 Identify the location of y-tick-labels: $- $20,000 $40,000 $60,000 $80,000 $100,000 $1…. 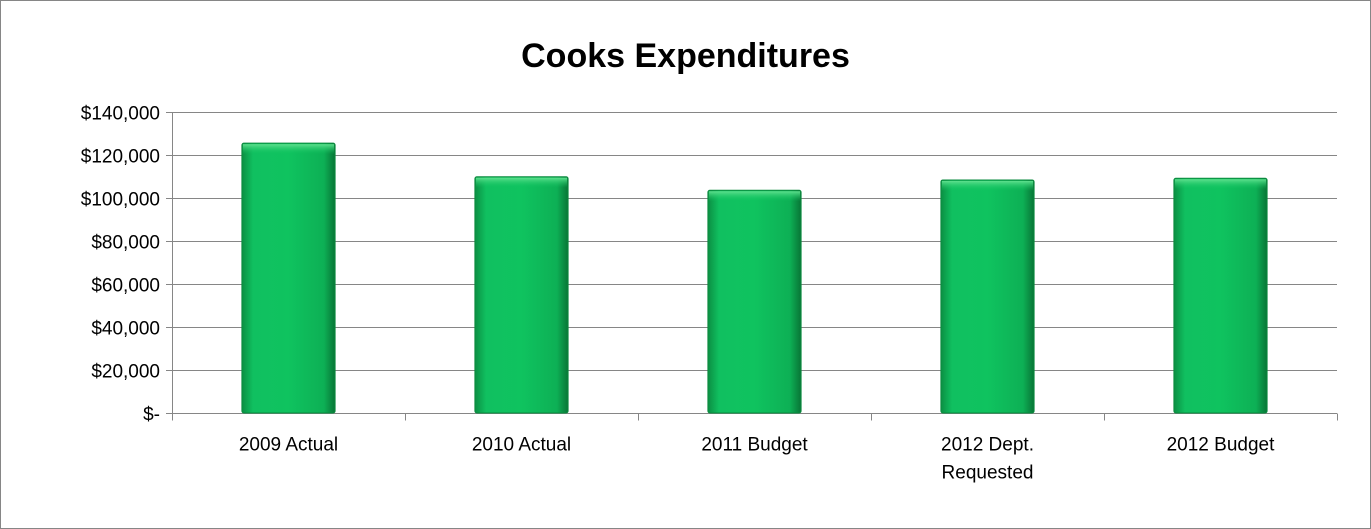
(120, 265).